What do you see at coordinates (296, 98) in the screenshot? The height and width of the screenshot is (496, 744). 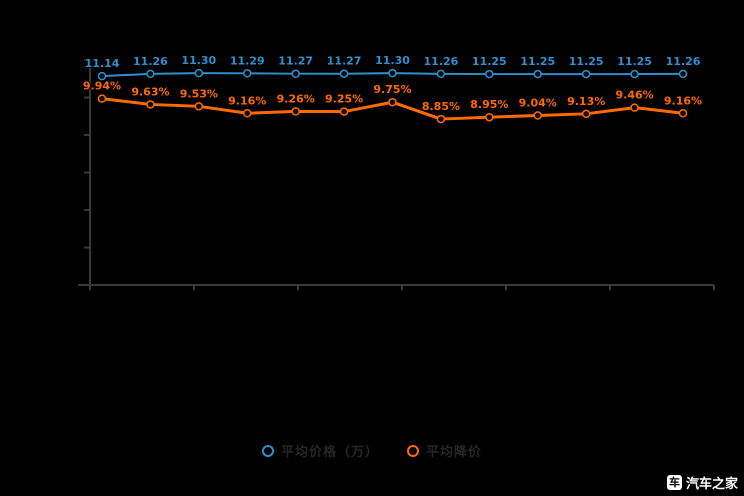 I see `data-label: 9.26%` at bounding box center [296, 98].